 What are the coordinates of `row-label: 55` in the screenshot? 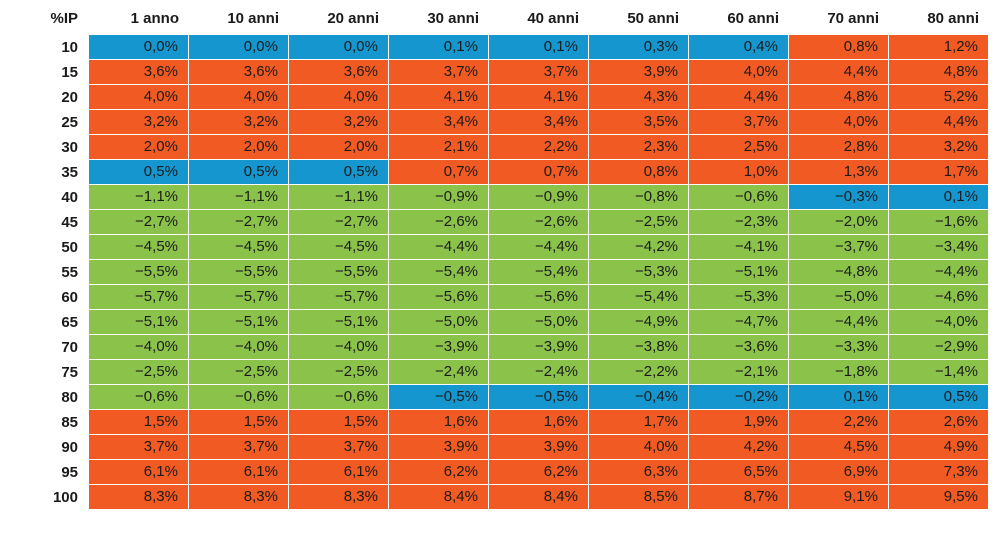 It's located at (69, 272).